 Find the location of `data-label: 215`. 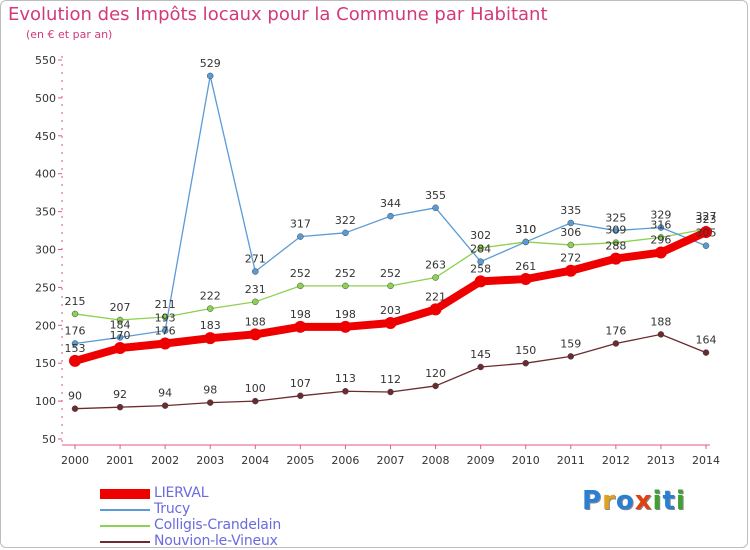

data-label: 215 is located at coordinates (75, 301).